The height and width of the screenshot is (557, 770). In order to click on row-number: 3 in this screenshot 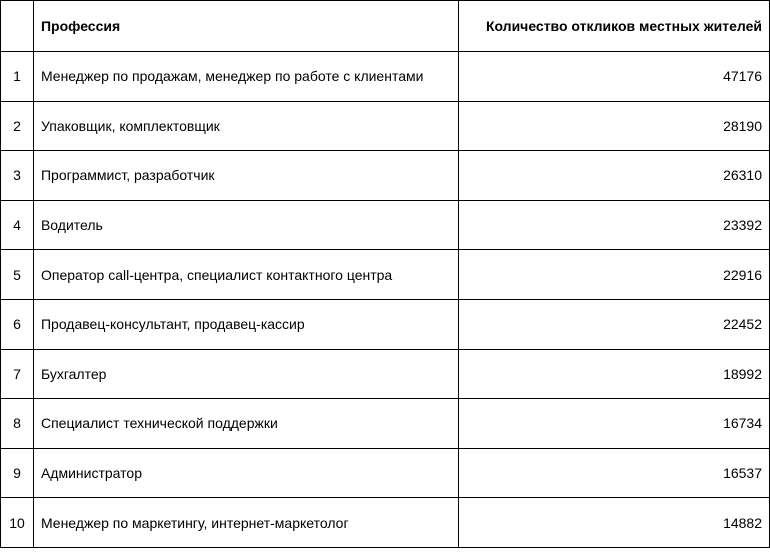, I will do `click(17, 175)`.